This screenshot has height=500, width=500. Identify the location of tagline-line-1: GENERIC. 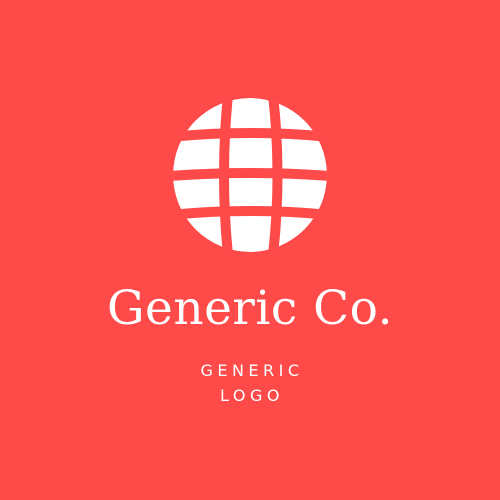
(252, 370).